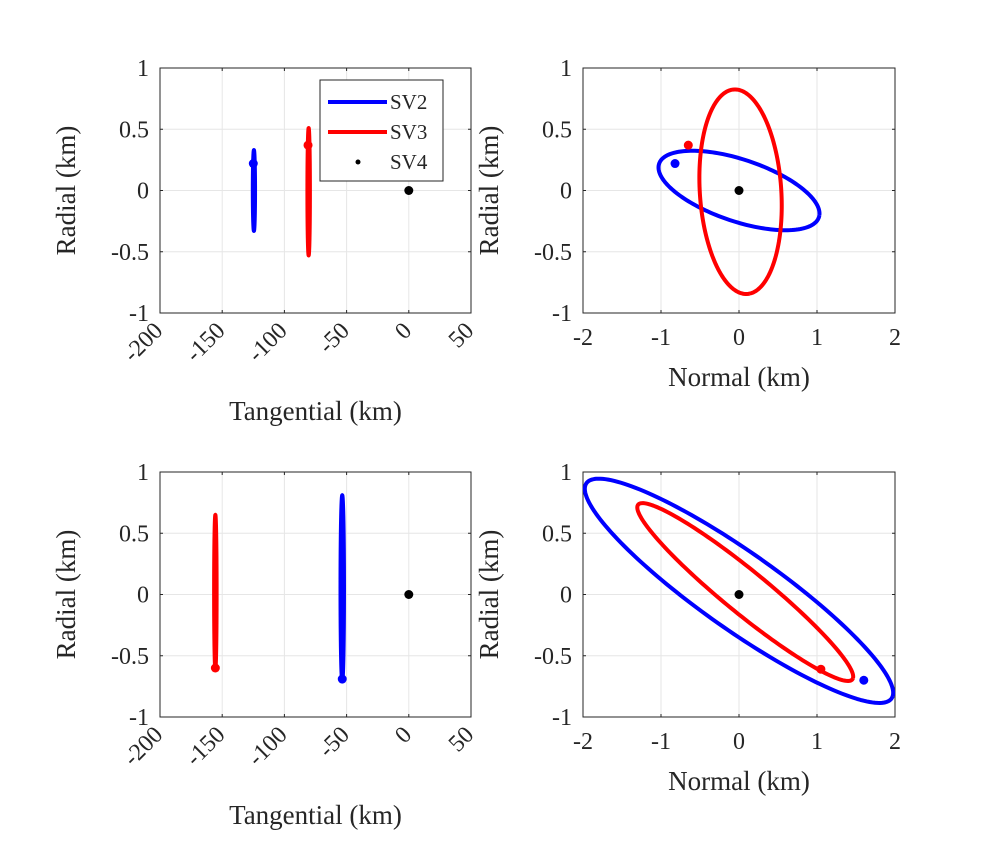  I want to click on legend-label-SV3: SV3, so click(408, 132).